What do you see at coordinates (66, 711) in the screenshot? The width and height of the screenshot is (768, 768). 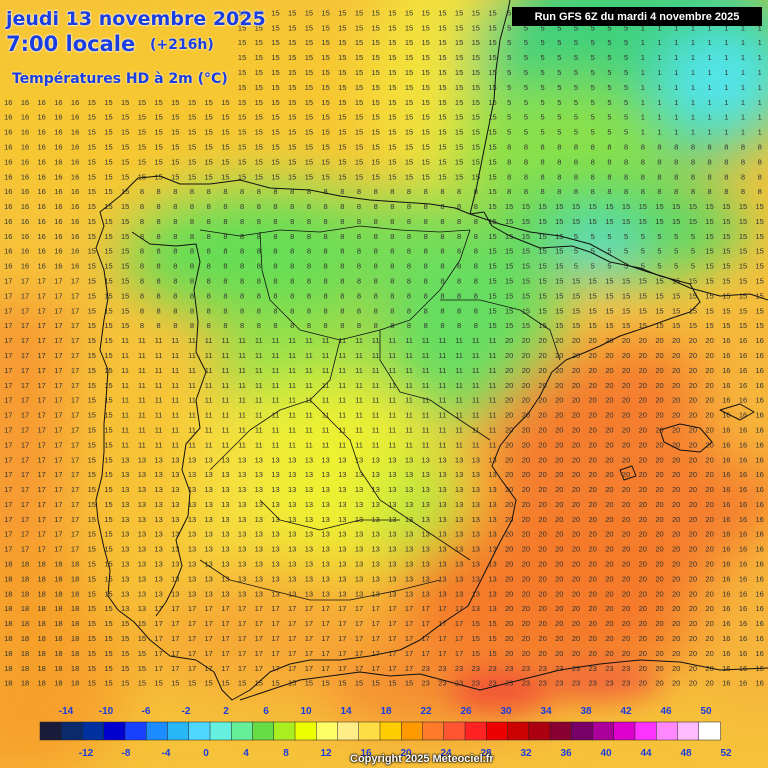 I see `legend-top-label: -14` at bounding box center [66, 711].